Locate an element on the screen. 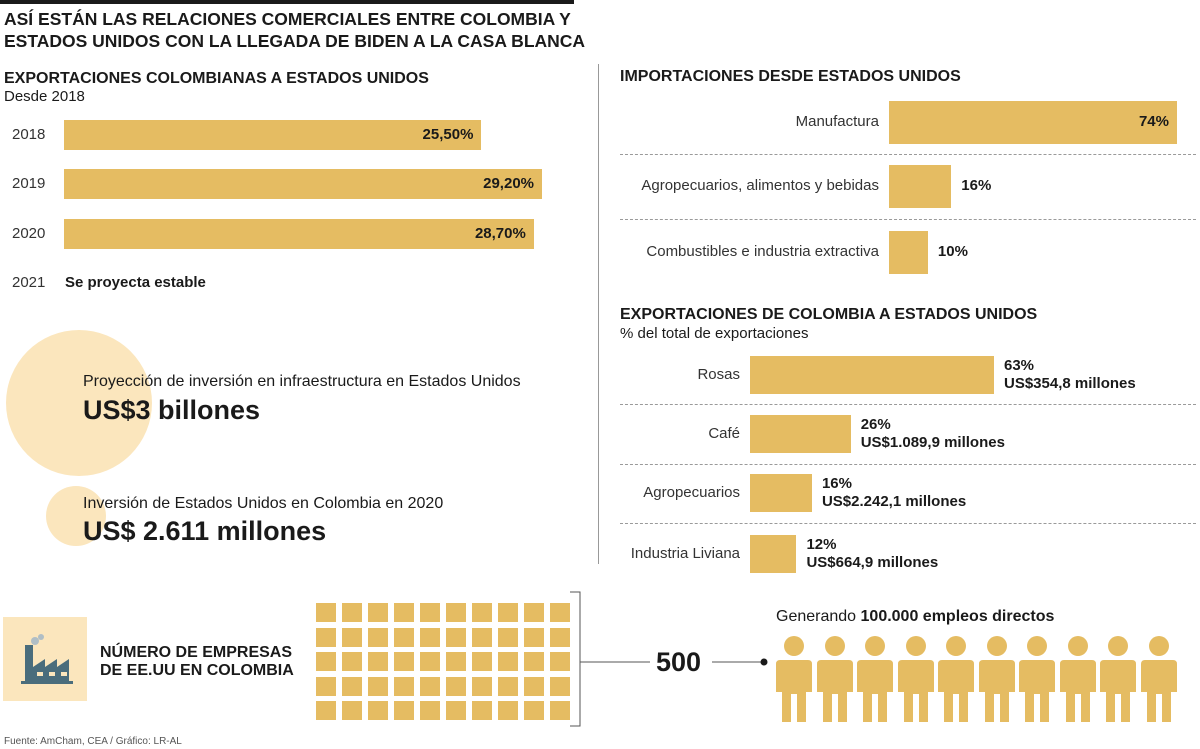  jobs-label: Generando 100.000 empleos directos is located at coordinates (915, 617).